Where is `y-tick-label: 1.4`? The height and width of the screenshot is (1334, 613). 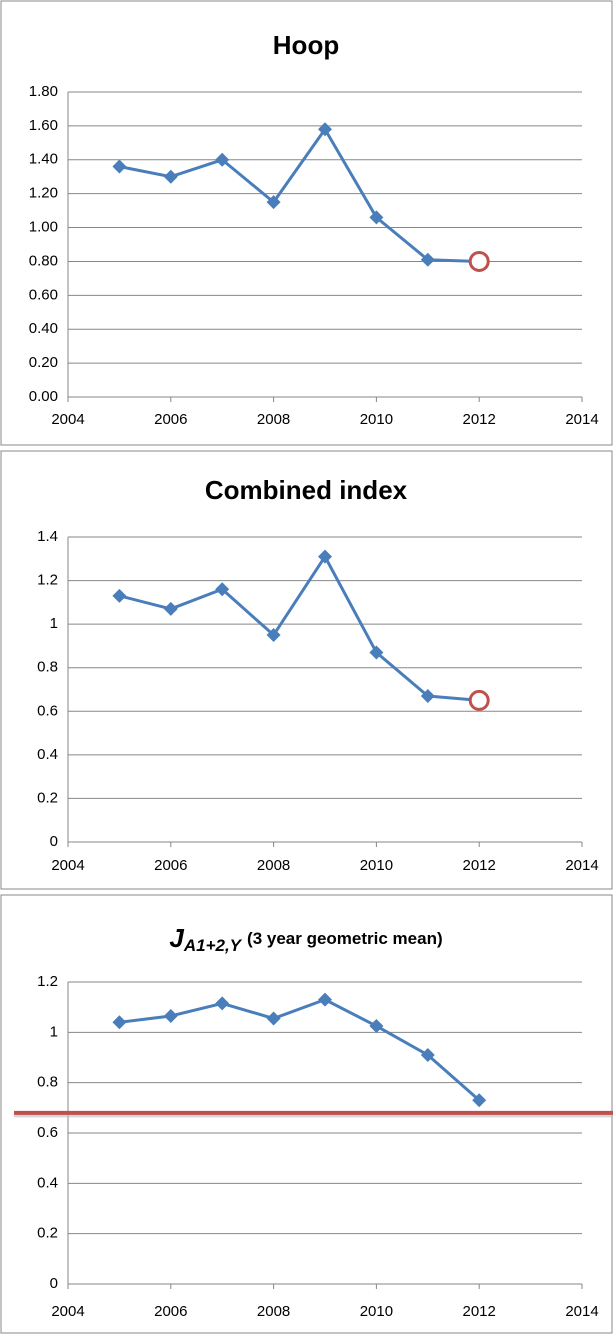
y-tick-label: 1.4 is located at coordinates (47, 536).